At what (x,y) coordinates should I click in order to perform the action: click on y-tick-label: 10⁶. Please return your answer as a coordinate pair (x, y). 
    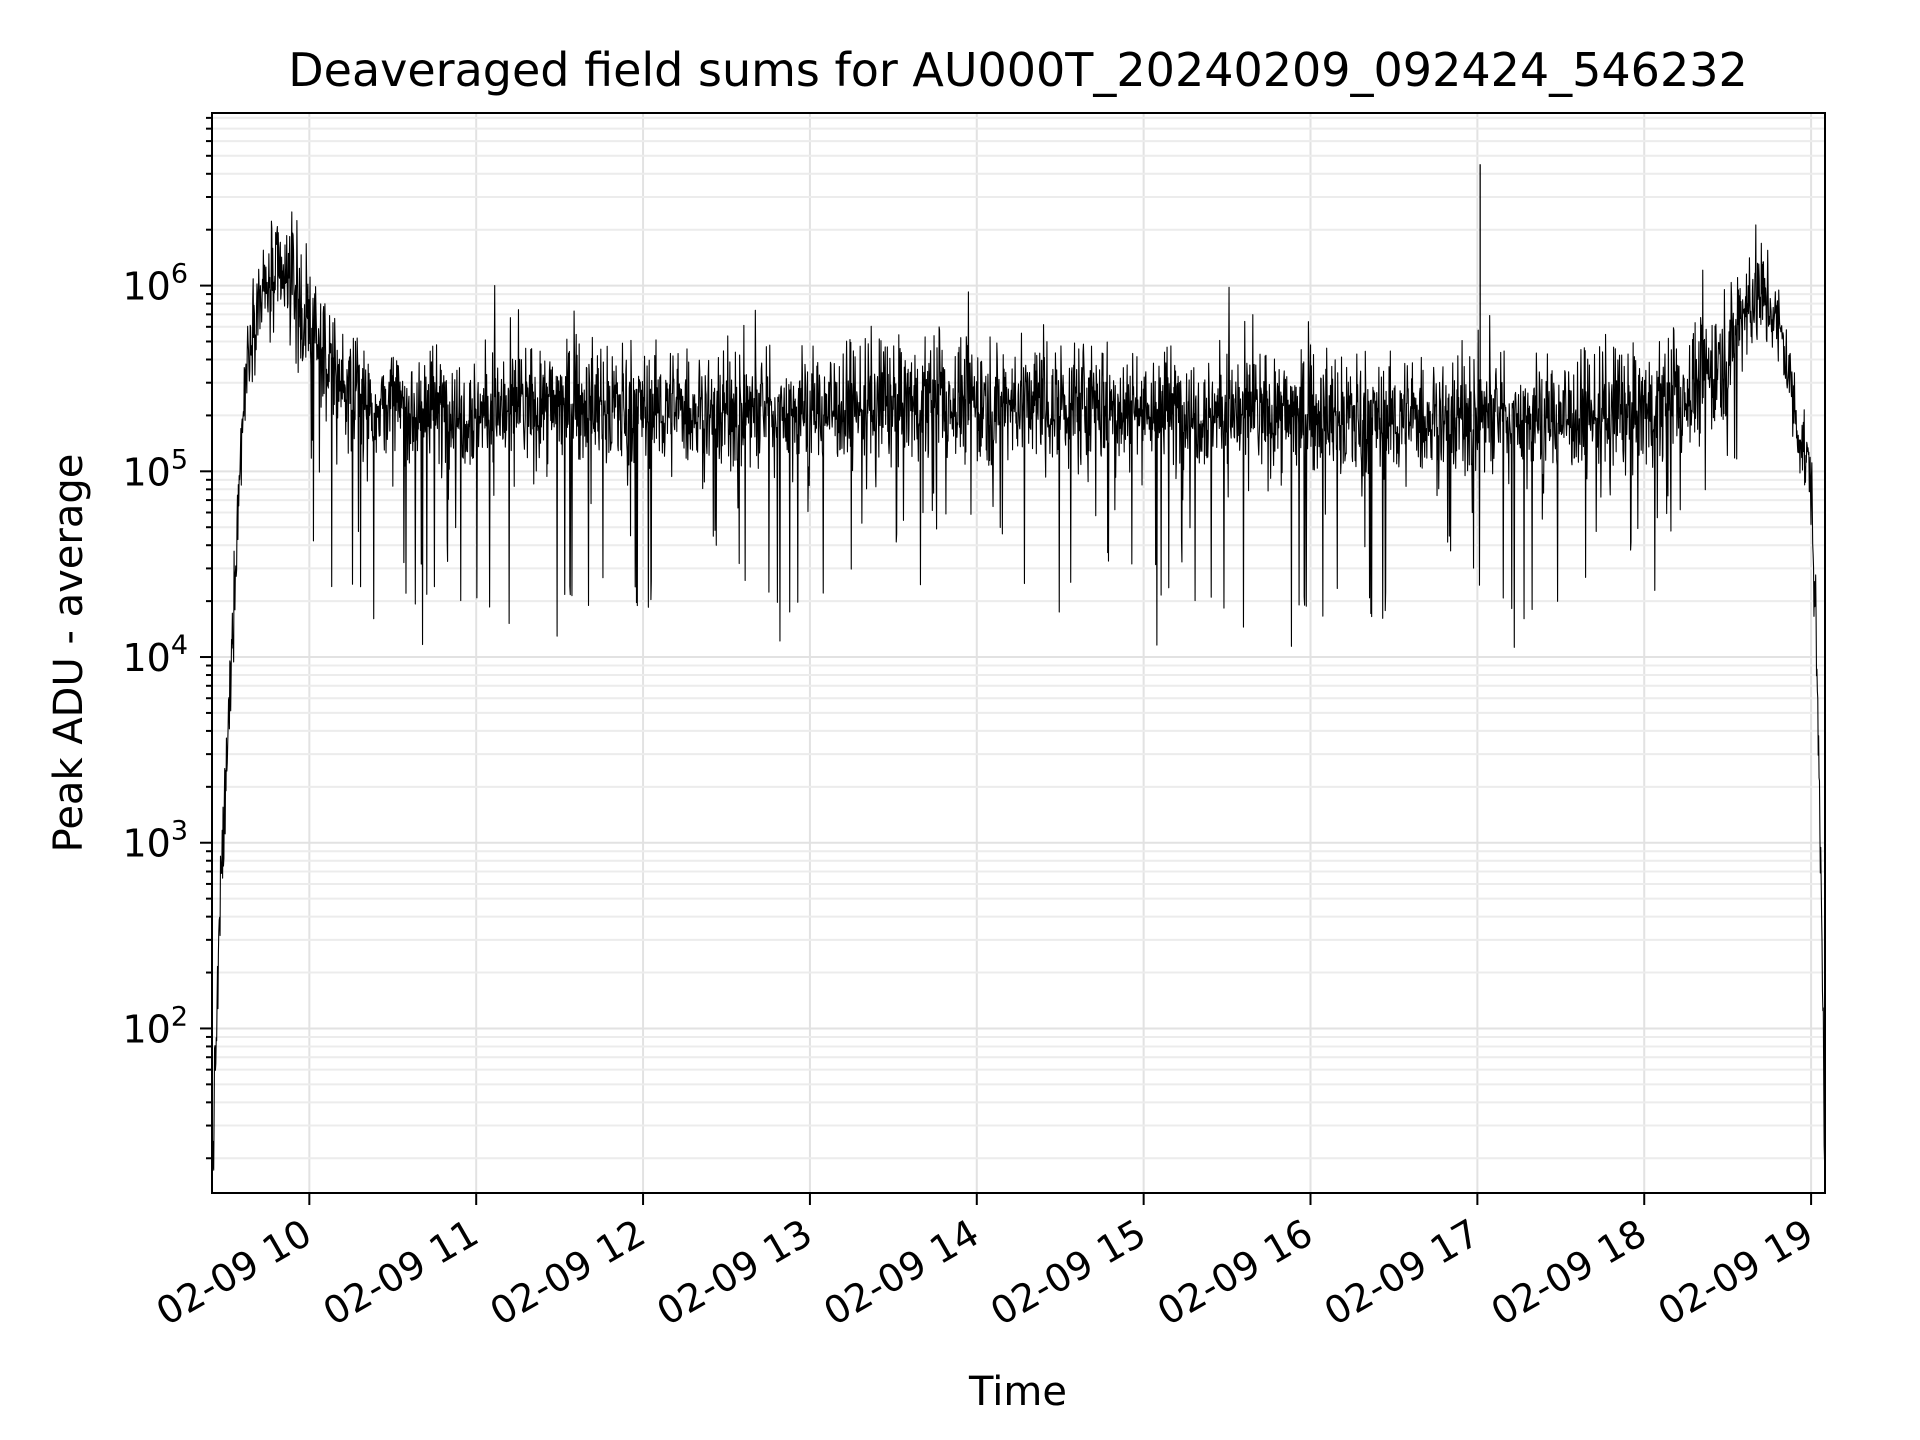
    Looking at the image, I should click on (155, 284).